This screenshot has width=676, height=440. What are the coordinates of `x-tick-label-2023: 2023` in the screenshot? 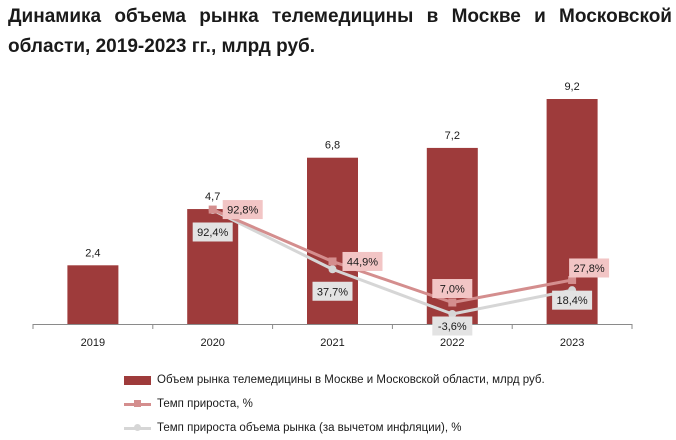 It's located at (572, 343).